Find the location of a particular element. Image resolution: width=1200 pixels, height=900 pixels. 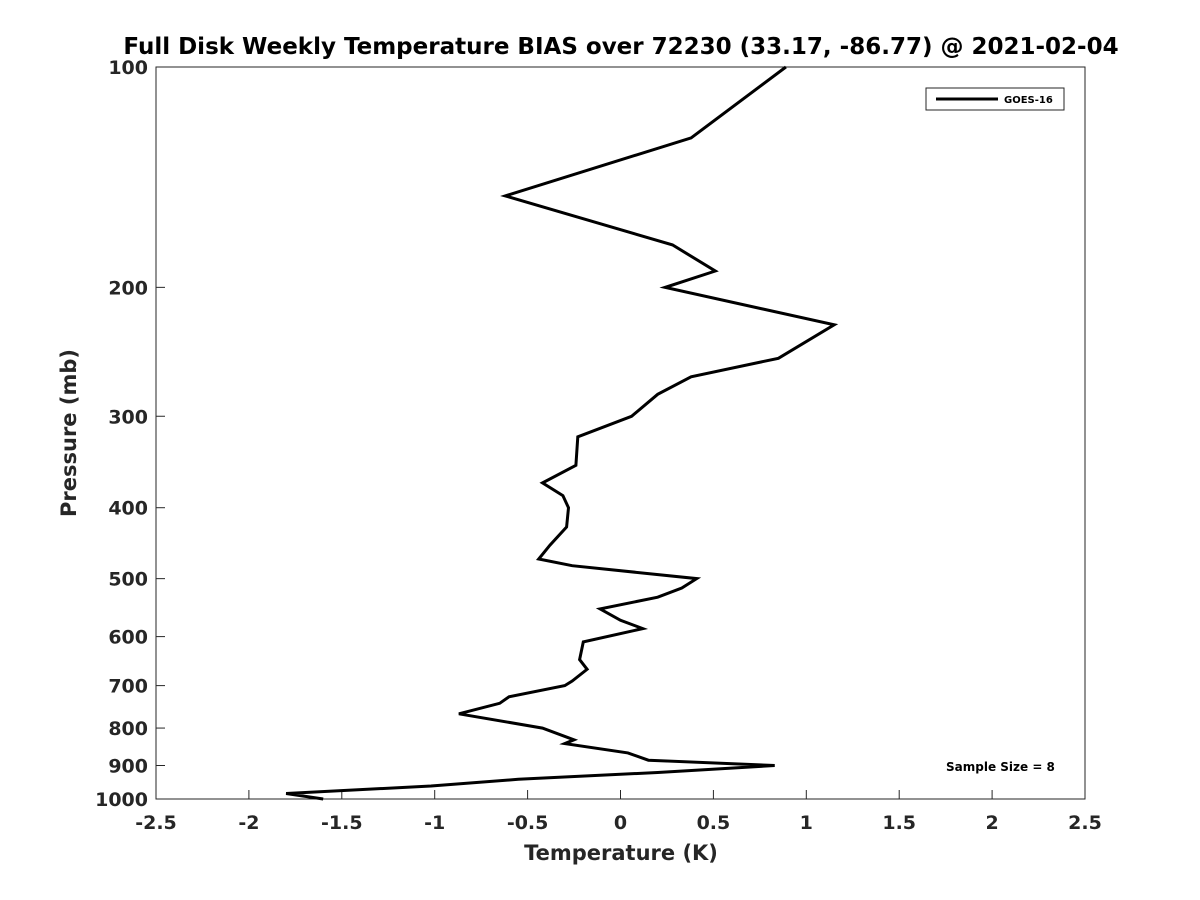

y-tick-label: 1000 is located at coordinates (121, 800).